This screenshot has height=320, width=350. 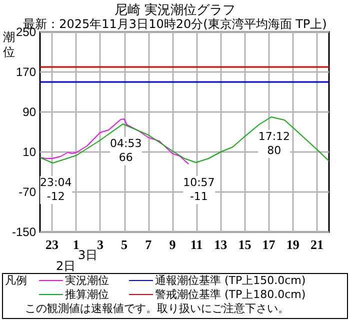 I want to click on legend-label: 警戒潮位基準 (TP上180.0cm), so click(x=230, y=295).